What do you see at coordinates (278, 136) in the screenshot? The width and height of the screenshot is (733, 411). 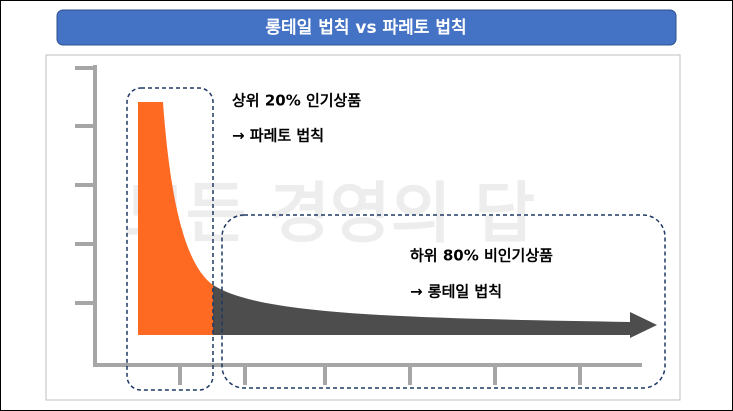 I see `label: → 파레토 법칙` at bounding box center [278, 136].